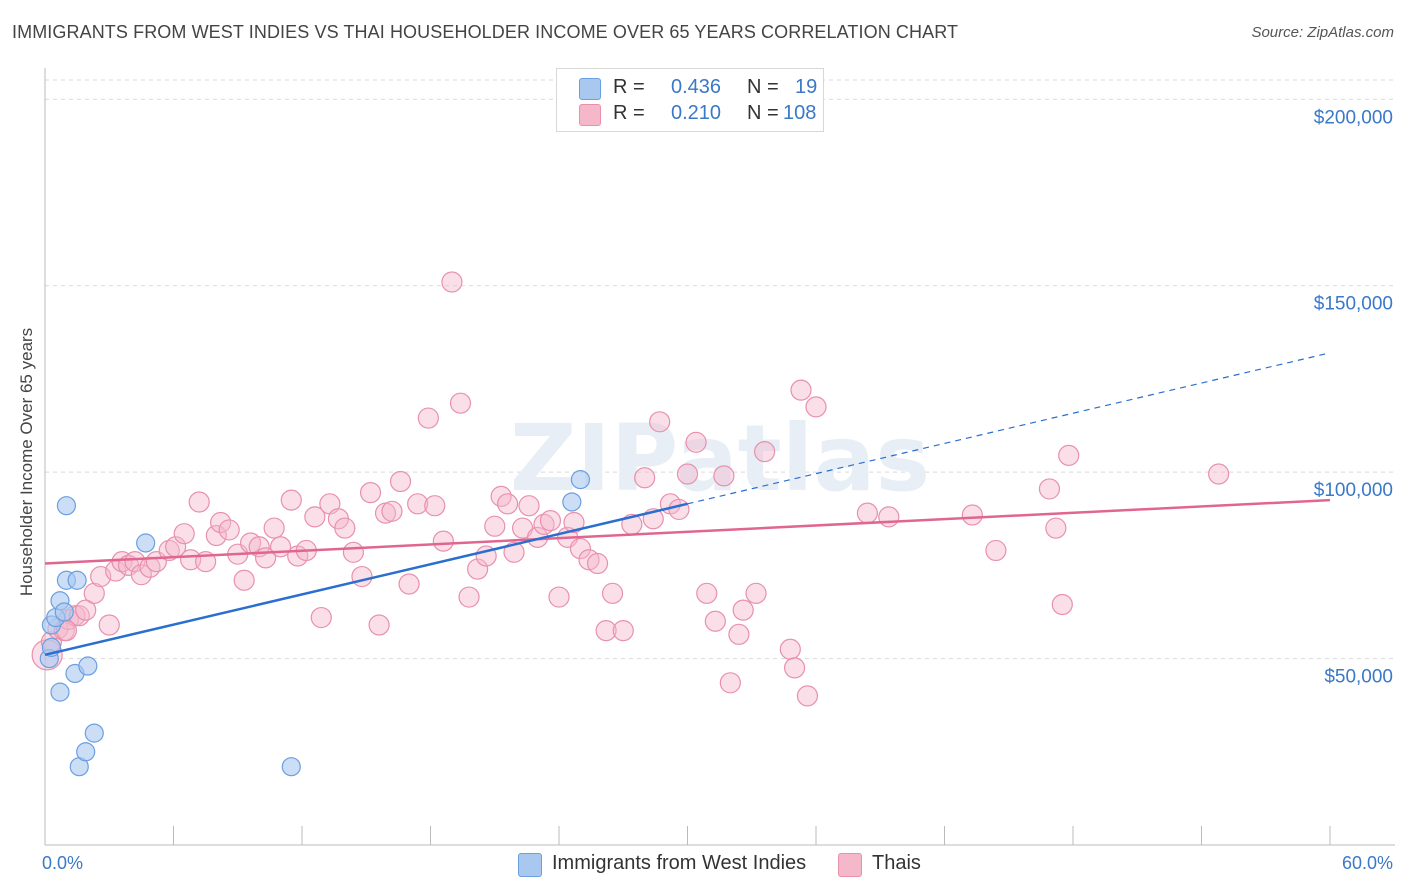  What do you see at coordinates (800, 113) in the screenshot?
I see `legend-n-value: 108` at bounding box center [800, 113].